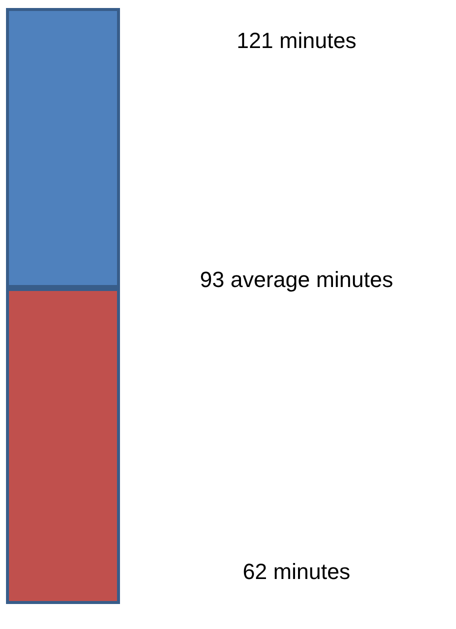 This screenshot has width=456, height=629. What do you see at coordinates (296, 41) in the screenshot?
I see `text: 121 minutes` at bounding box center [296, 41].